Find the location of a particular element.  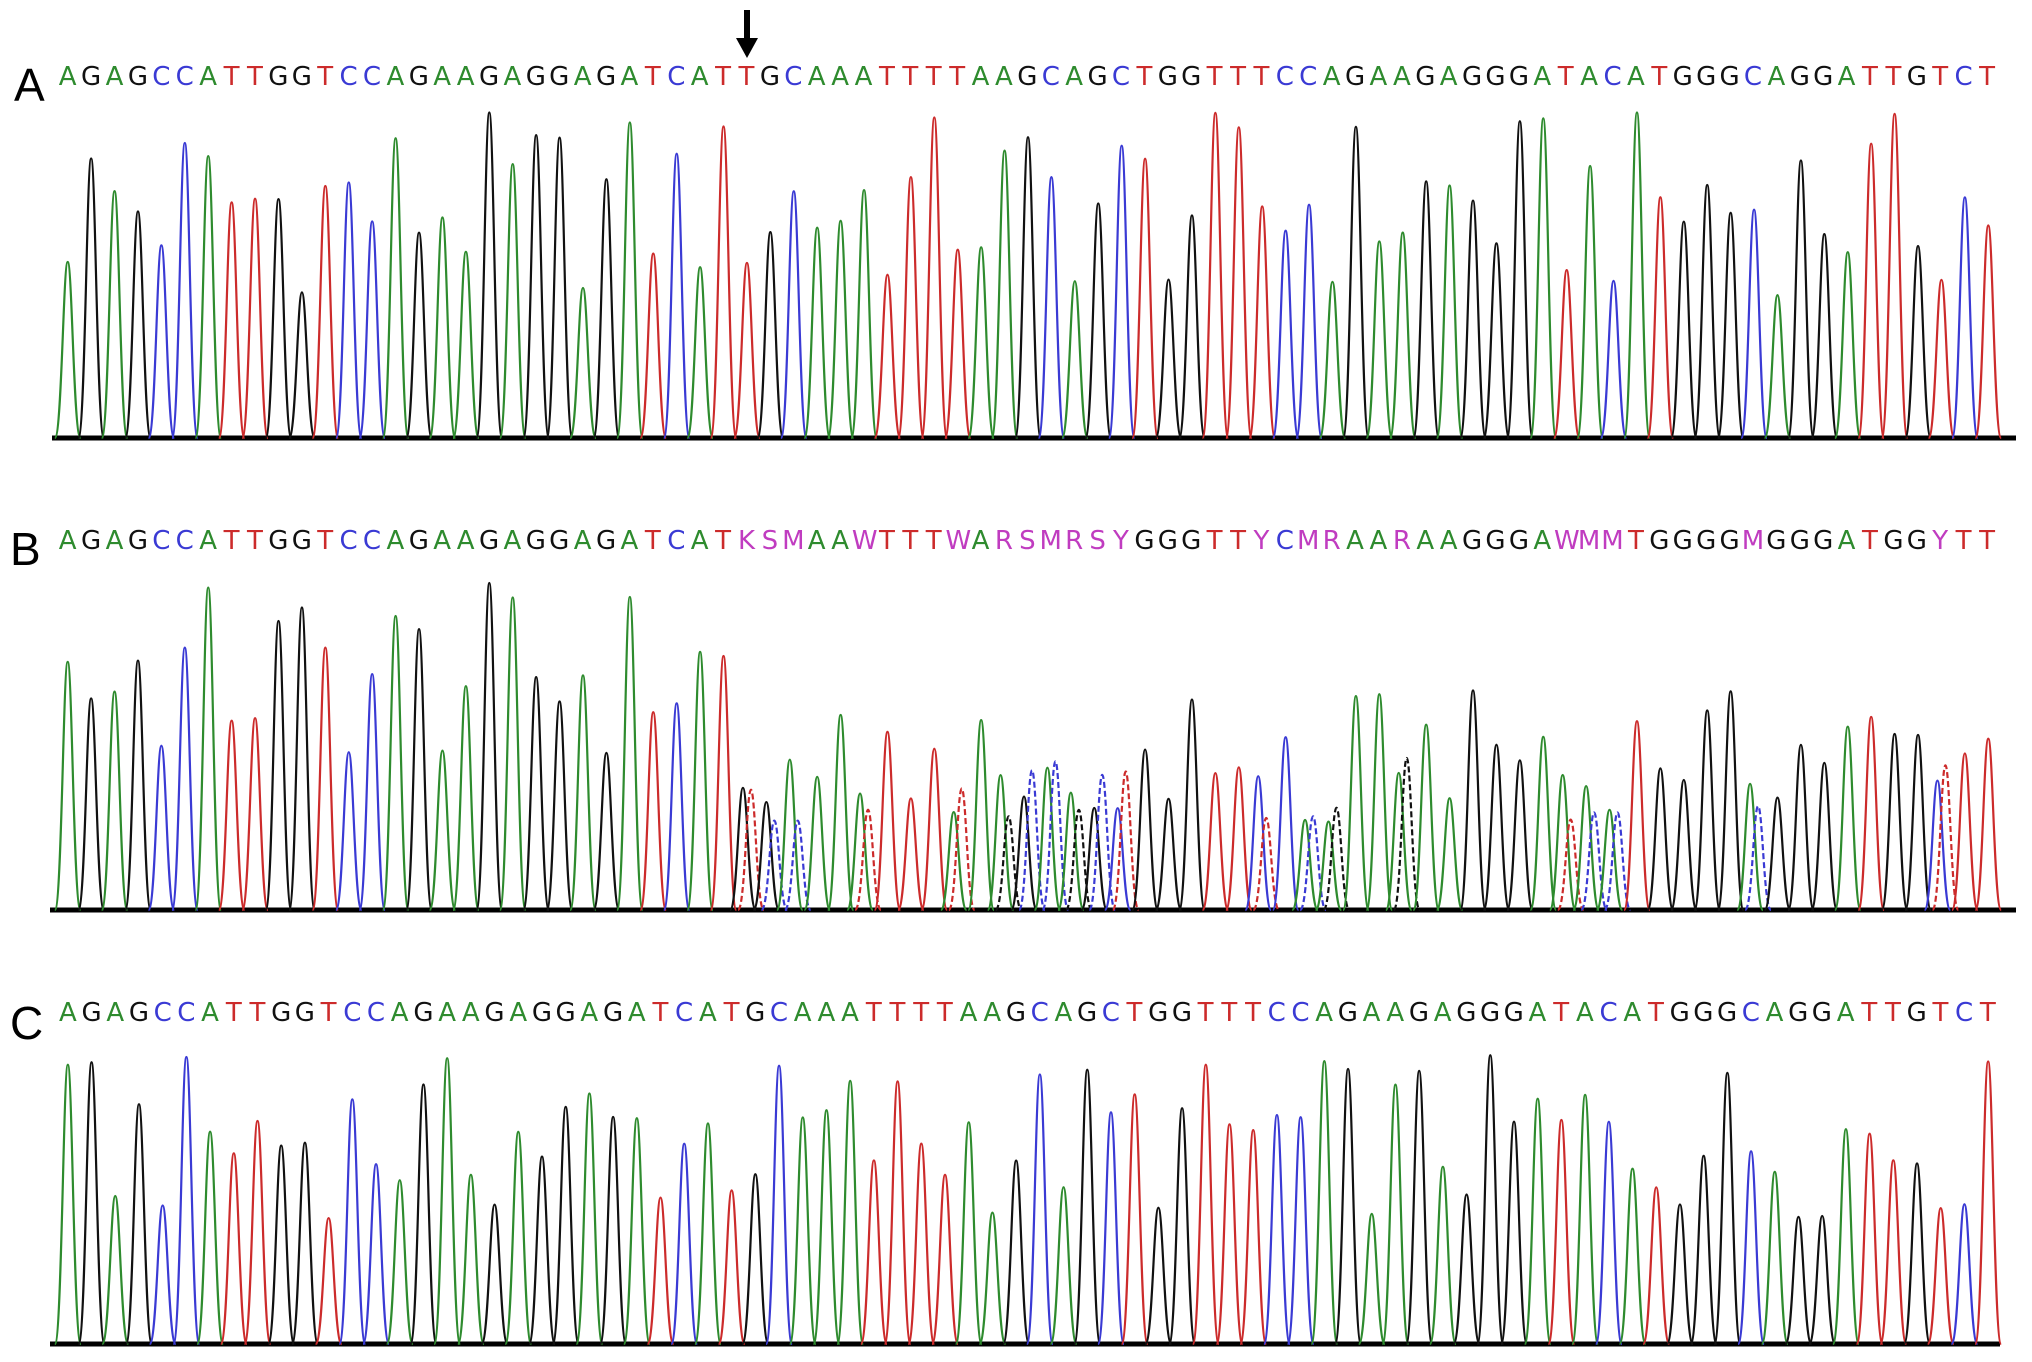

base-call-letter: Y is located at coordinates (1121, 541).